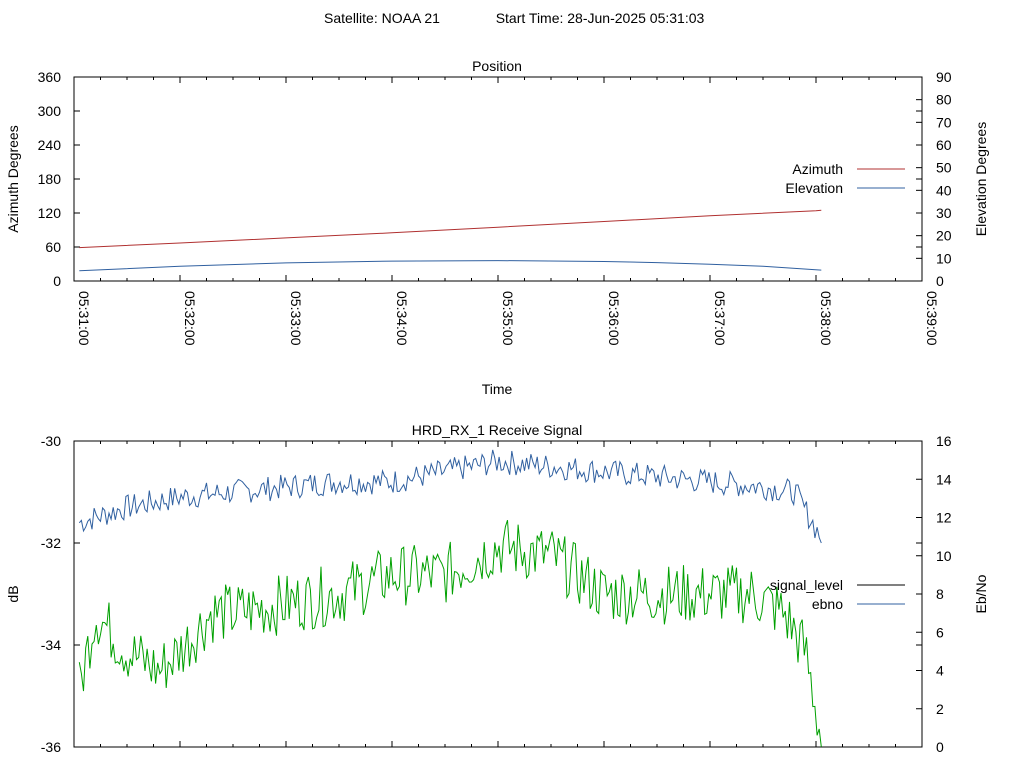 Image resolution: width=1024 pixels, height=768 pixels. What do you see at coordinates (940, 709) in the screenshot?
I see `y2-tick-label: 2` at bounding box center [940, 709].